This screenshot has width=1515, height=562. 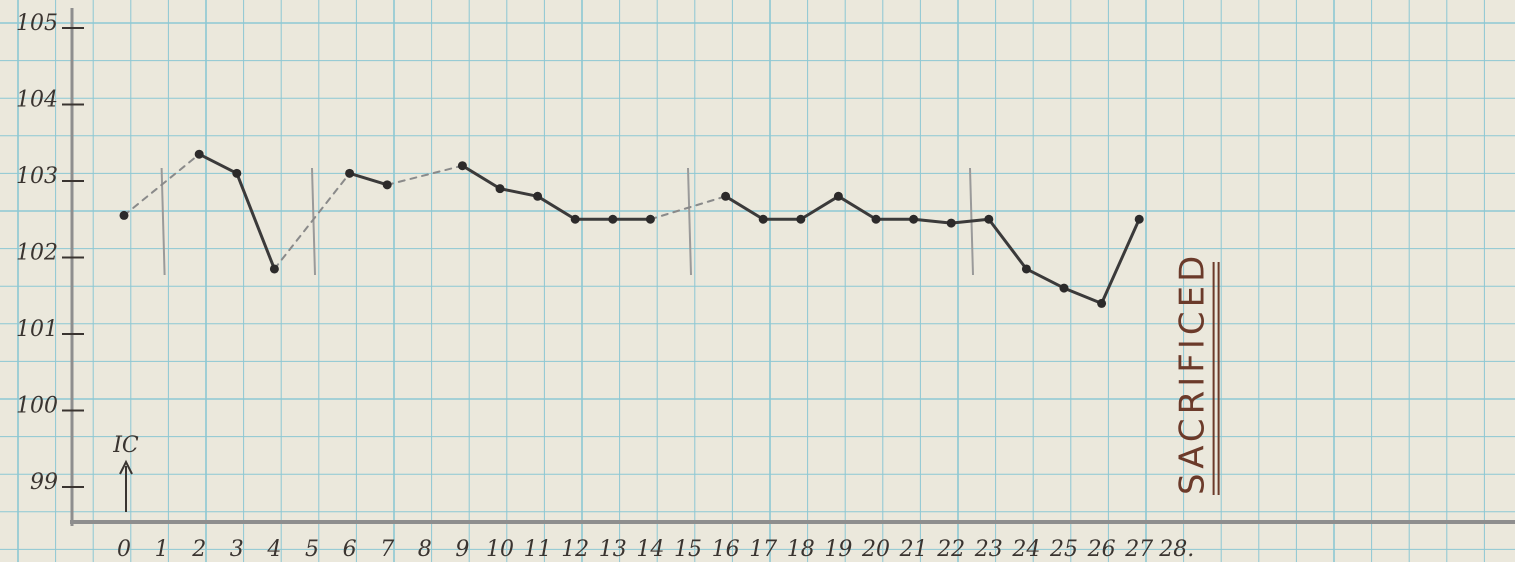 What do you see at coordinates (124, 549) in the screenshot?
I see `x-tick-label: 0` at bounding box center [124, 549].